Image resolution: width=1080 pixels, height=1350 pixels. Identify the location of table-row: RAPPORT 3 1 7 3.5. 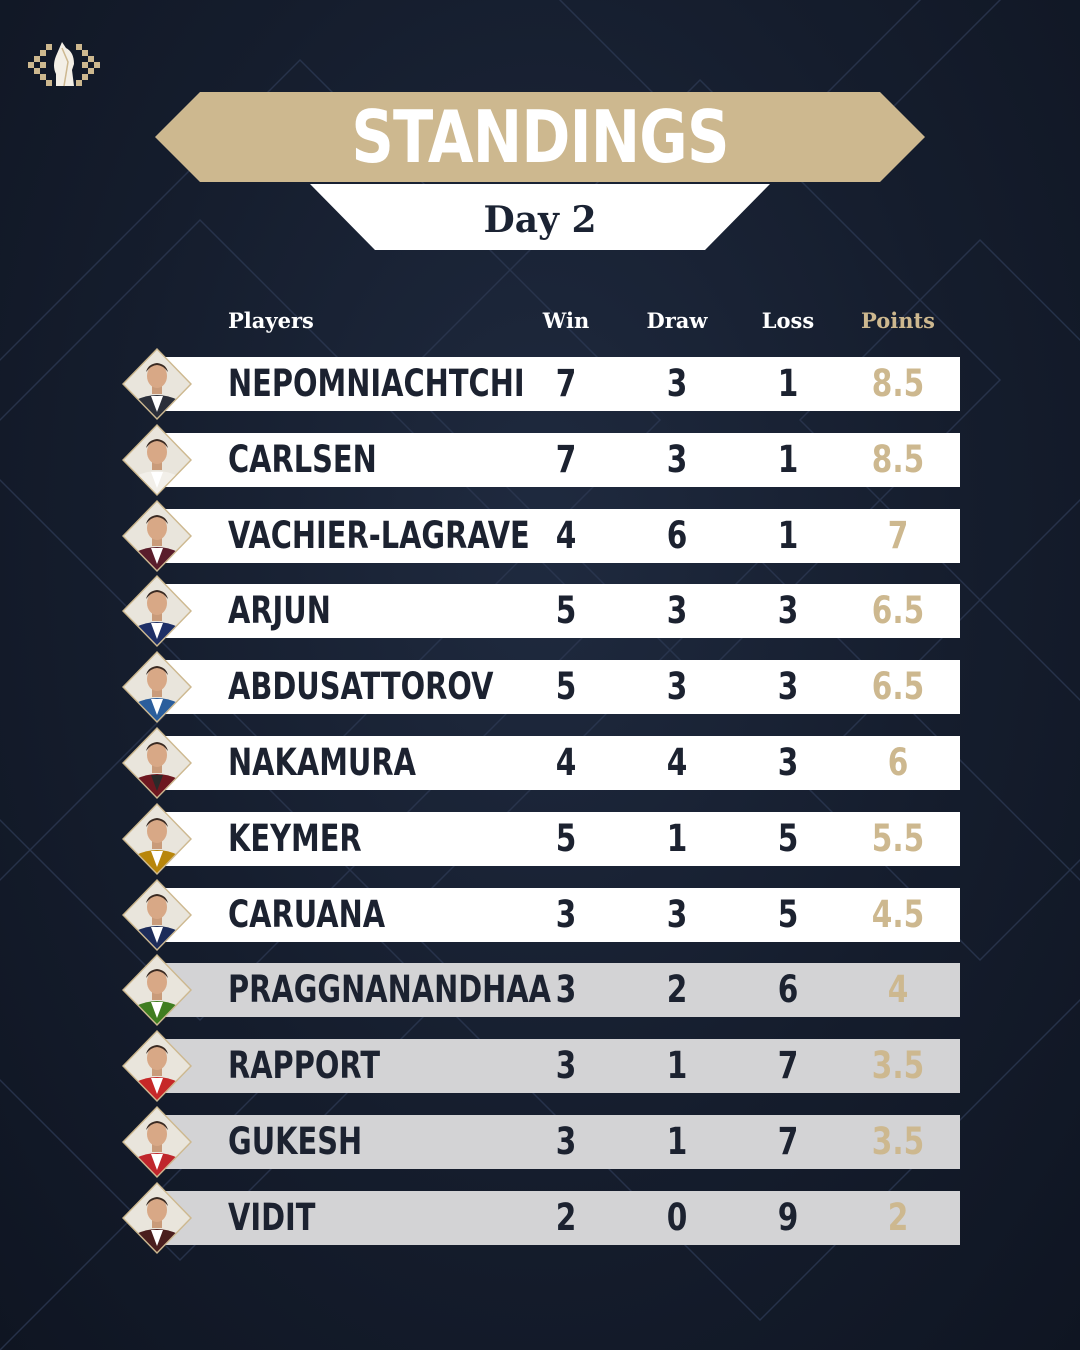
(540, 1066).